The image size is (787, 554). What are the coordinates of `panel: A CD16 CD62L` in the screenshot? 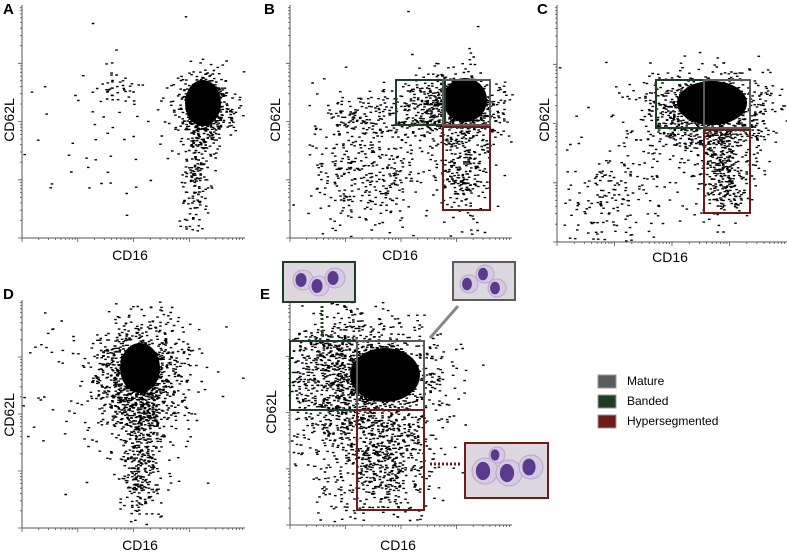 It's located at (123, 132).